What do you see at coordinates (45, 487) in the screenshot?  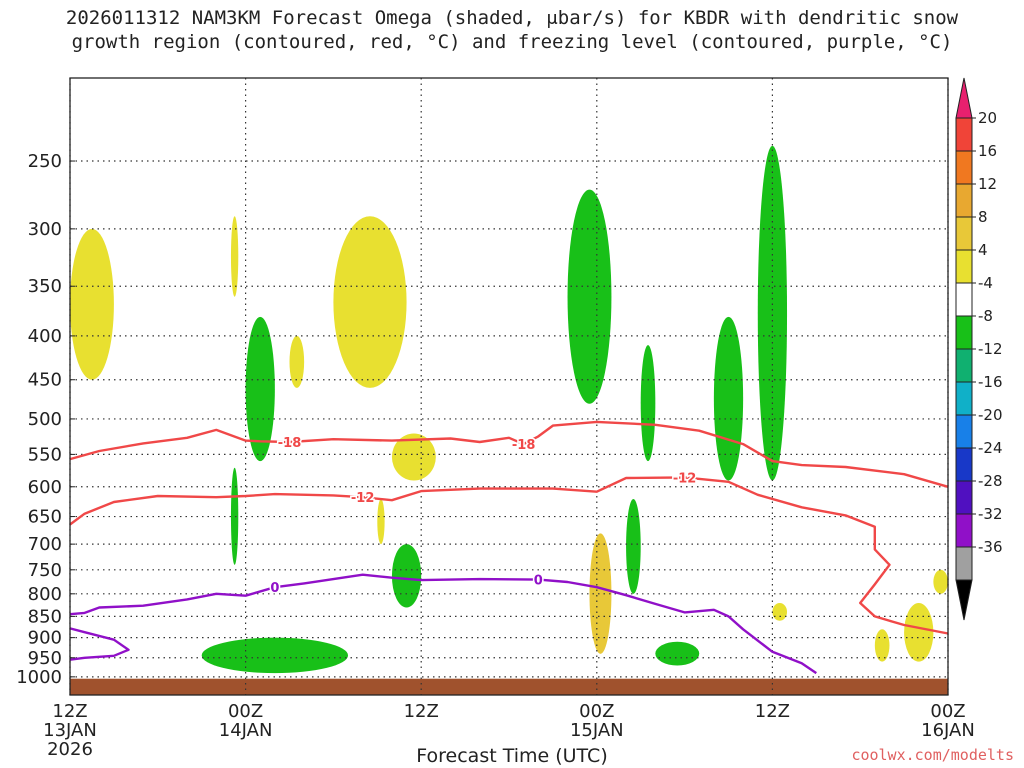 I see `y-tick-label: 600` at bounding box center [45, 487].